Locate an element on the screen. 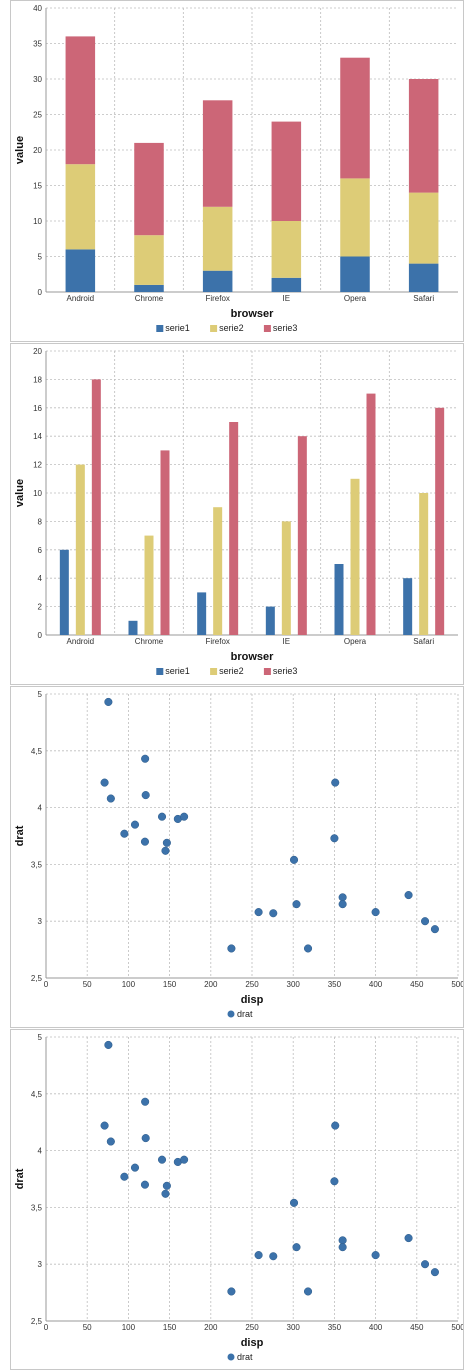 Image resolution: width=474 pixels, height=1370 pixels. bar-serie1-firefox is located at coordinates (217, 281).